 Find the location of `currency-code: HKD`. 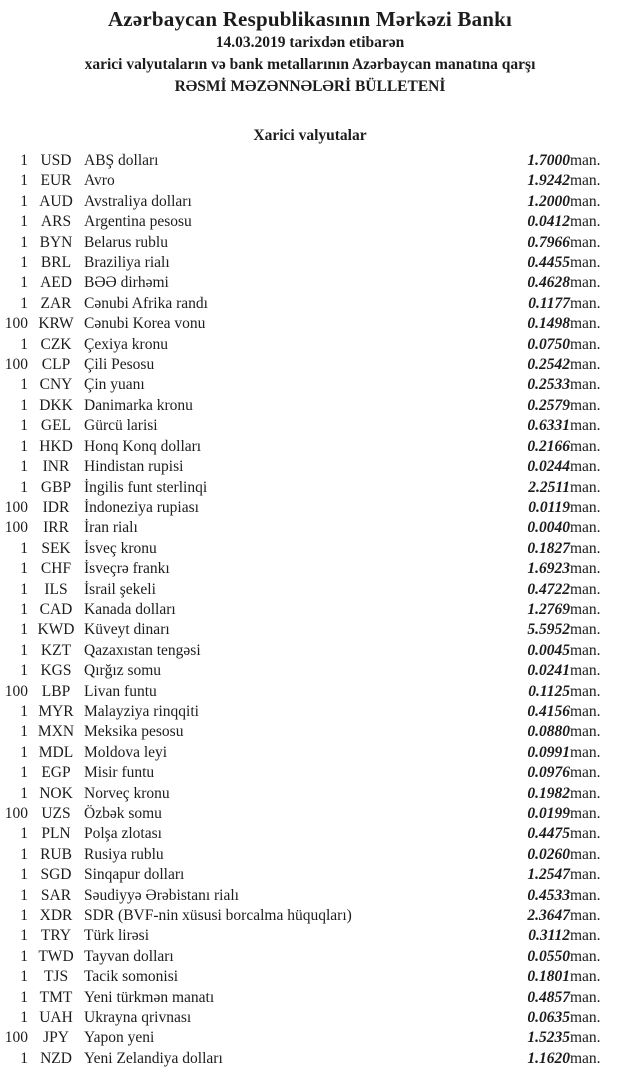

currency-code: HKD is located at coordinates (56, 446).